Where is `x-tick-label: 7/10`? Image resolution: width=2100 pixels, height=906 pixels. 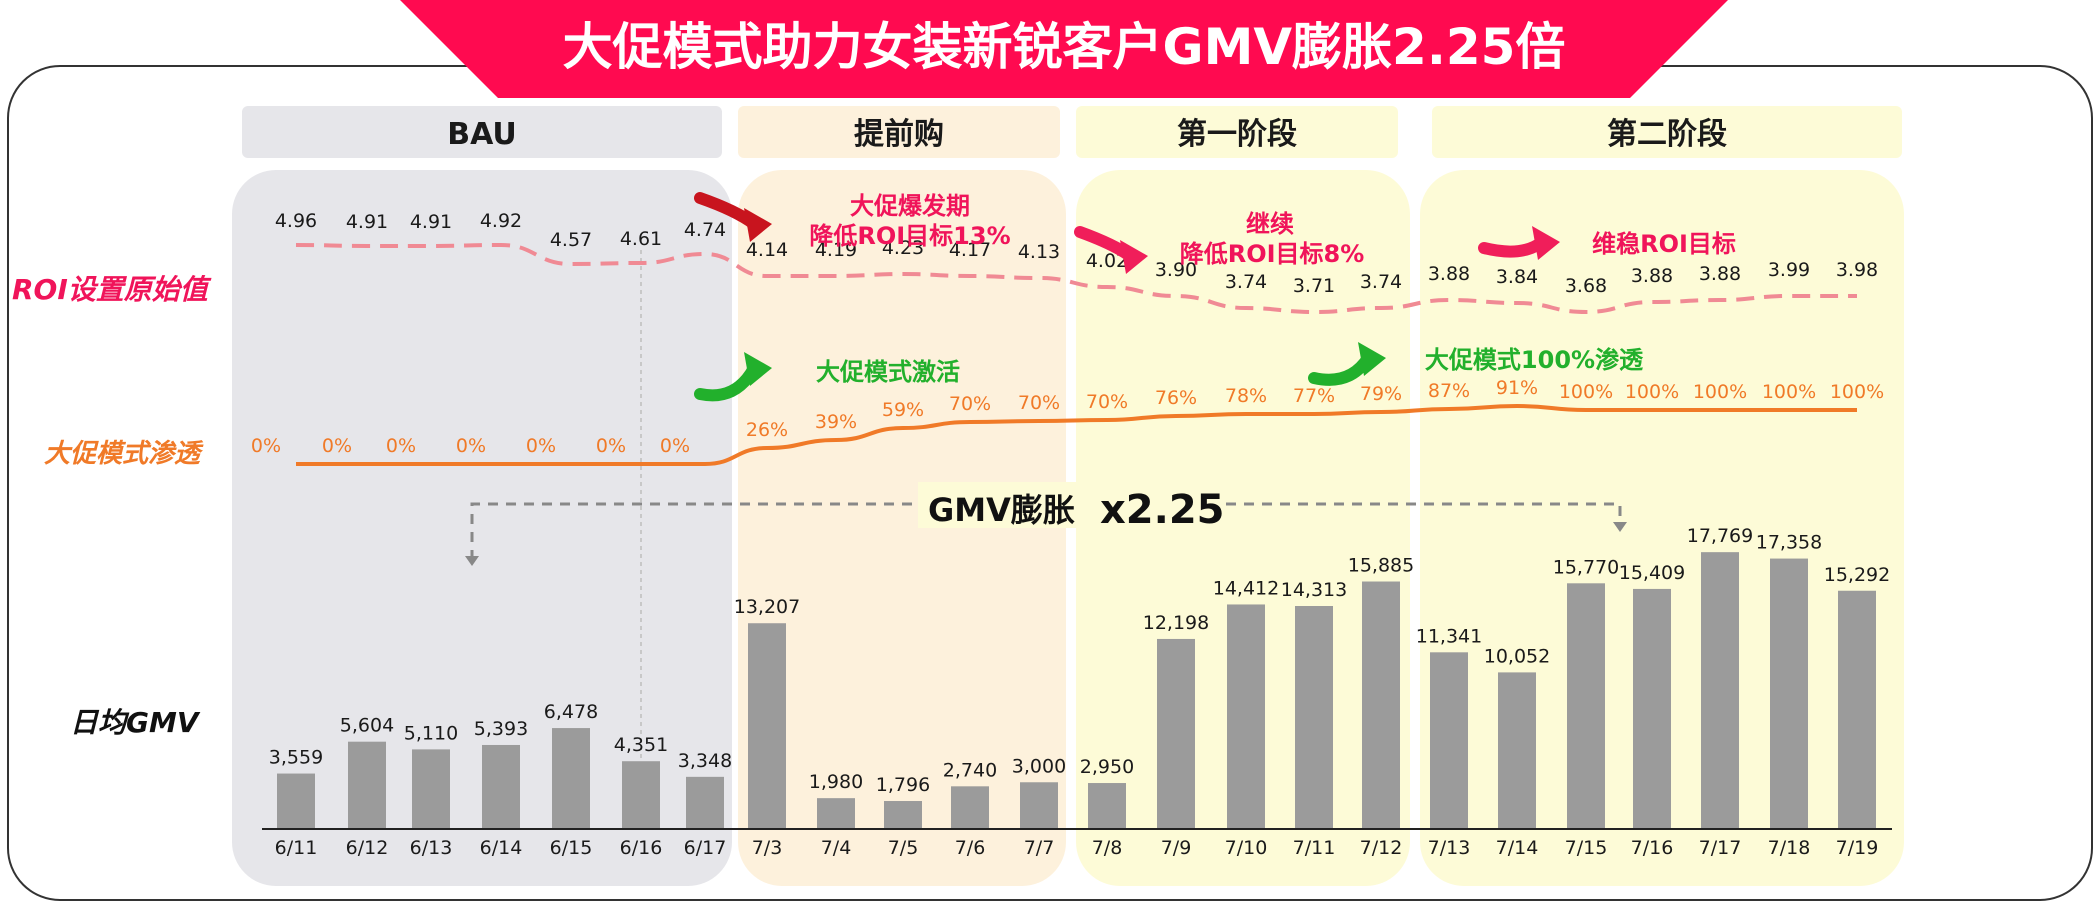
x-tick-label: 7/10 is located at coordinates (1246, 848).